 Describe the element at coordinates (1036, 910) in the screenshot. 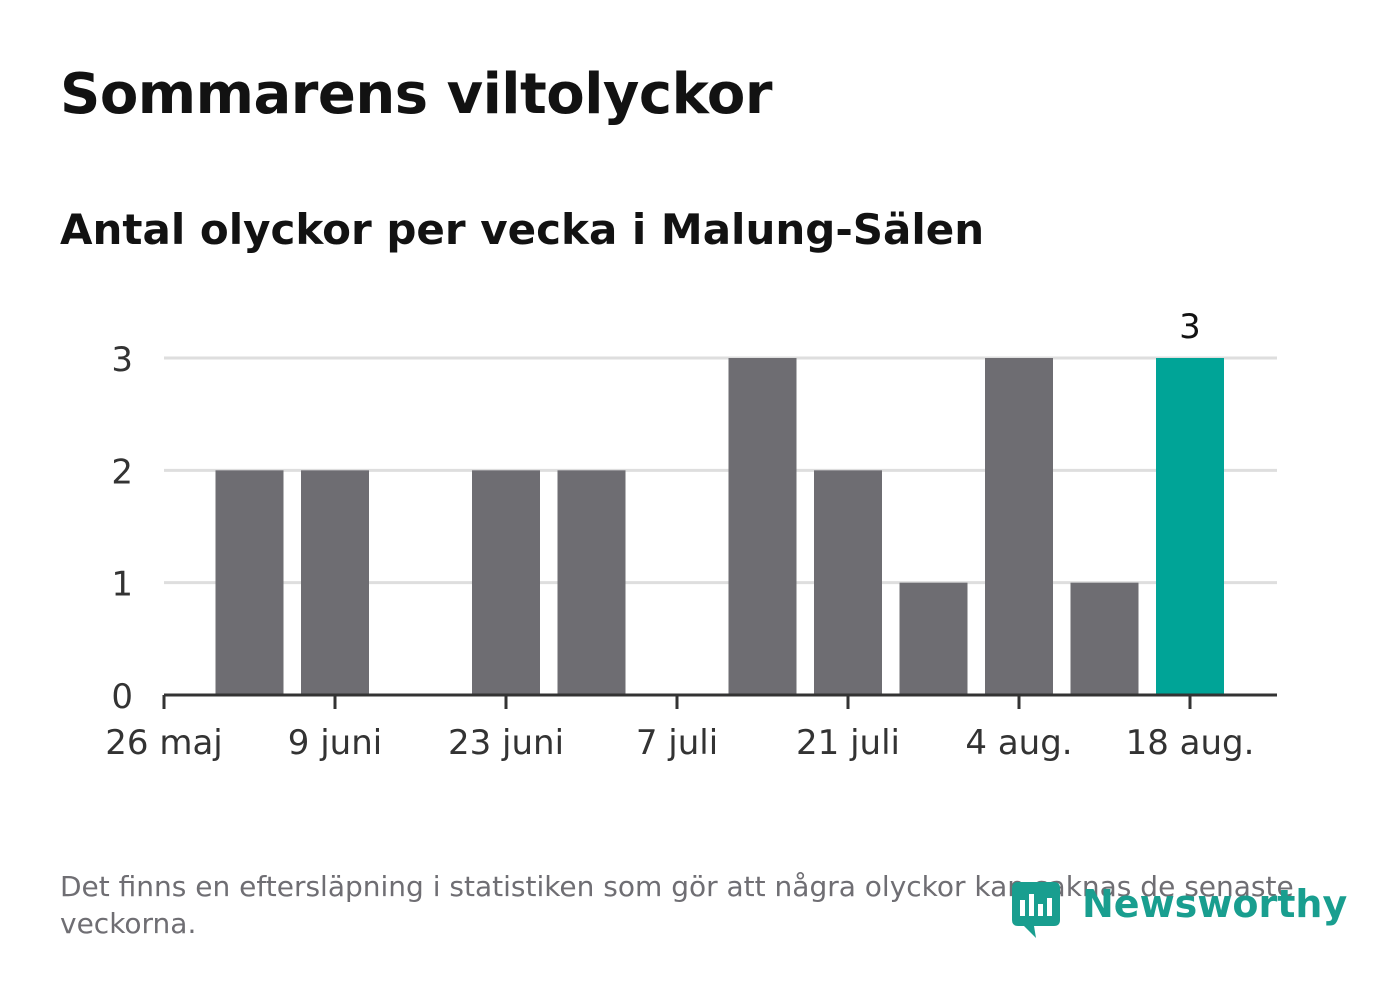

I see `newsworthy-logo-icon` at that location.